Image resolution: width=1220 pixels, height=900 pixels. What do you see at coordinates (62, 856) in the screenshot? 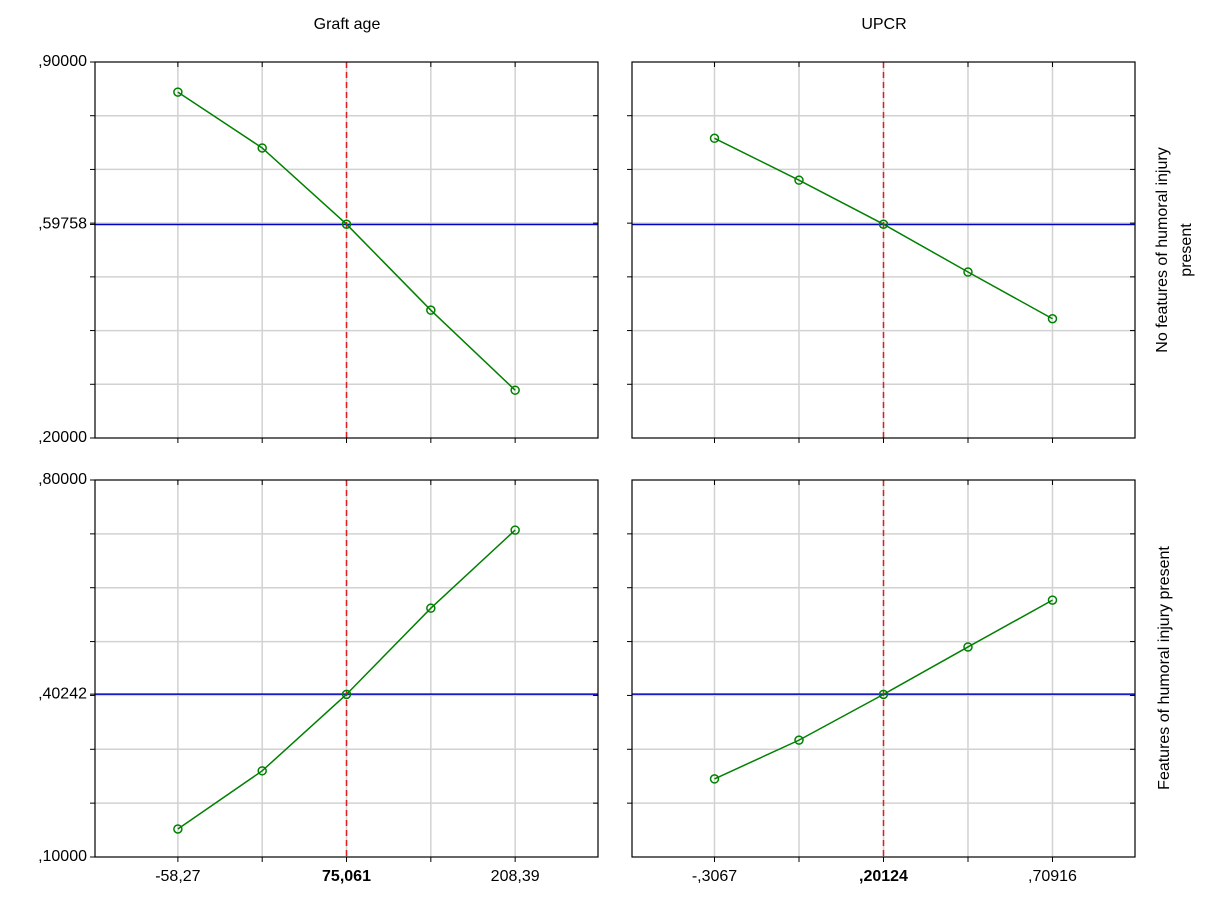
I see `y-tick-label: ,10000` at bounding box center [62, 856].